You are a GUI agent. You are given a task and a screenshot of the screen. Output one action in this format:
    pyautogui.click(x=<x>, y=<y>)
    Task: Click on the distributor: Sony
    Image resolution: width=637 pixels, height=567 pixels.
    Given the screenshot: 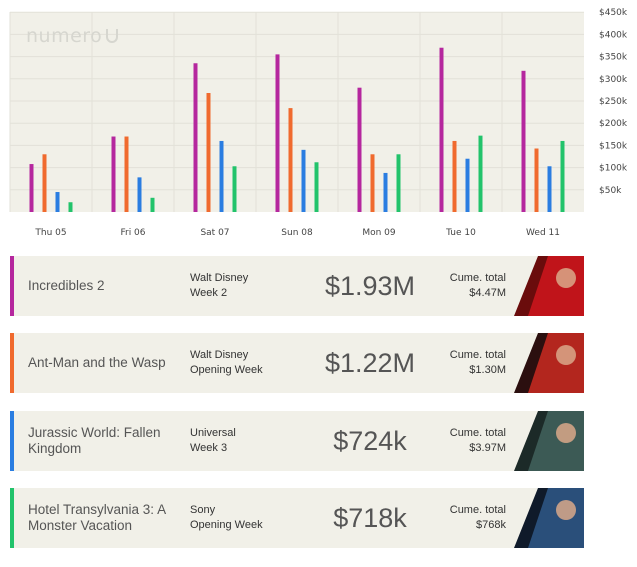 What is the action you would take?
    pyautogui.click(x=203, y=510)
    